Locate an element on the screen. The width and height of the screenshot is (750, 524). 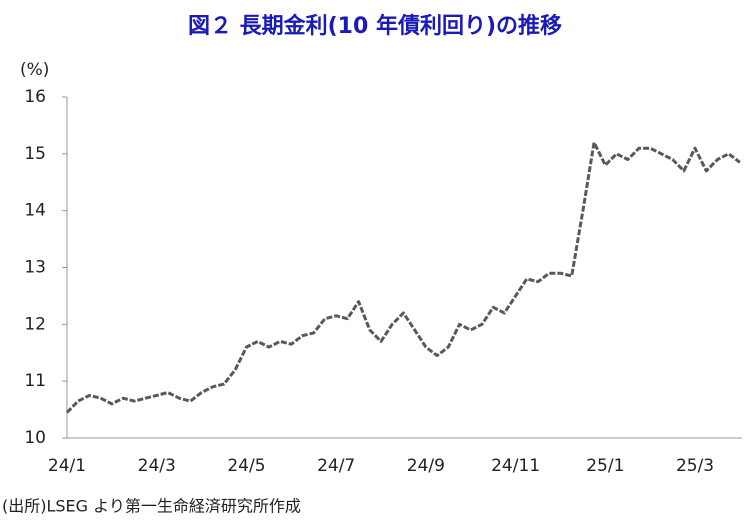
y-tick-label: 13 is located at coordinates (35, 268).